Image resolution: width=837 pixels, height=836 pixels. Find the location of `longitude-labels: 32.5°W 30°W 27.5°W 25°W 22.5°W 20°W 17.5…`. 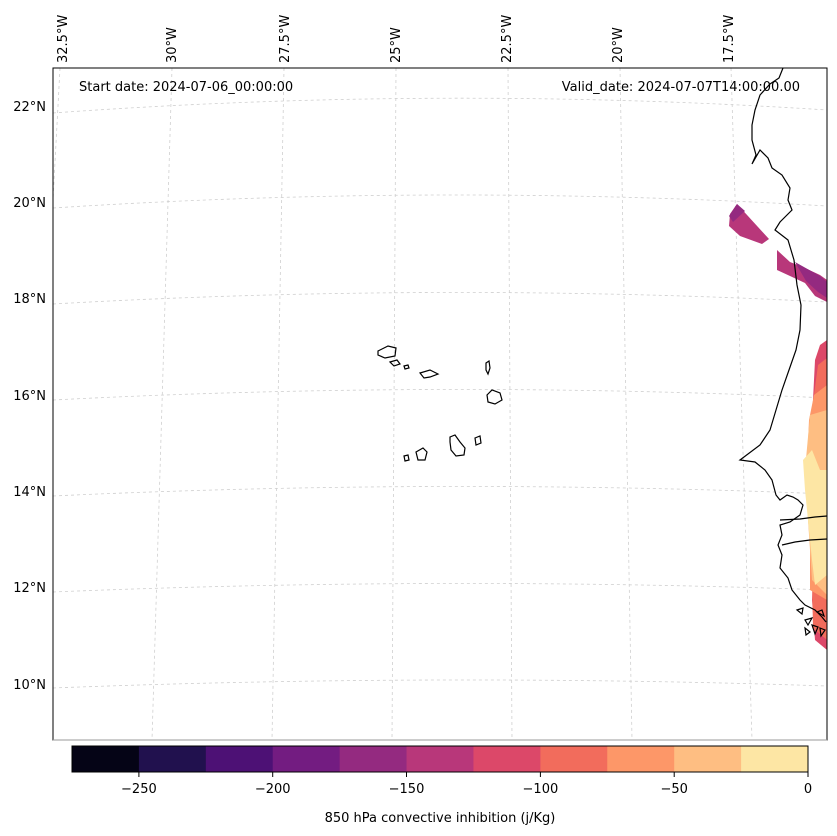

longitude-labels: 32.5°W 30°W 27.5°W 25°W 22.5°W 20°W 17.5… is located at coordinates (396, 39).